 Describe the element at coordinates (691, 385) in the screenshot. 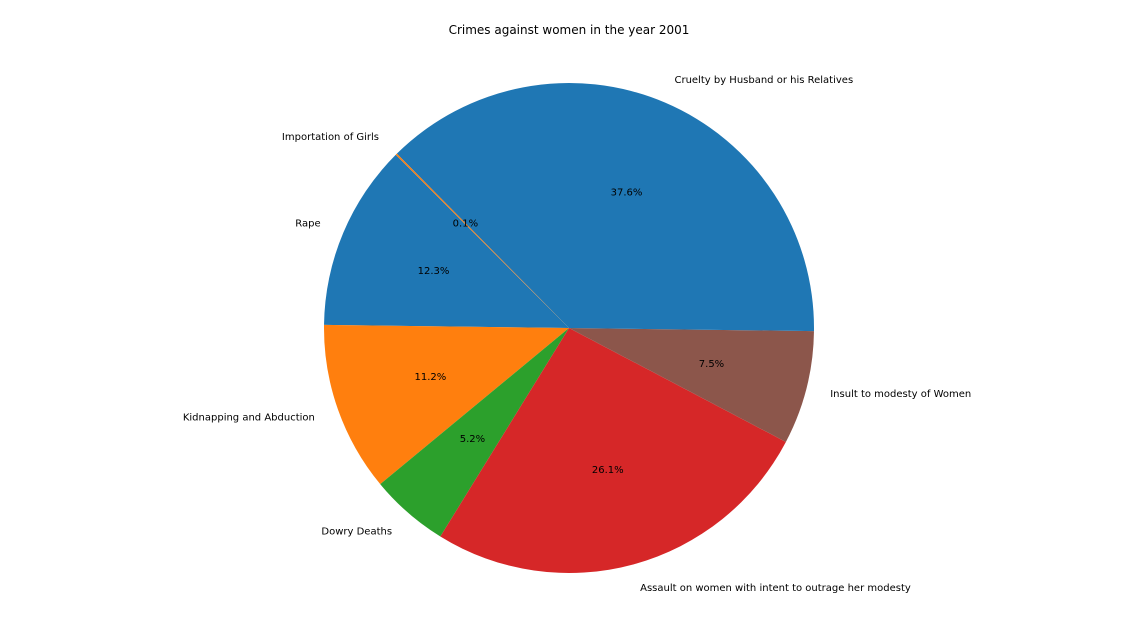

I see `pie-slice-insult-to-modesty-of-women` at that location.